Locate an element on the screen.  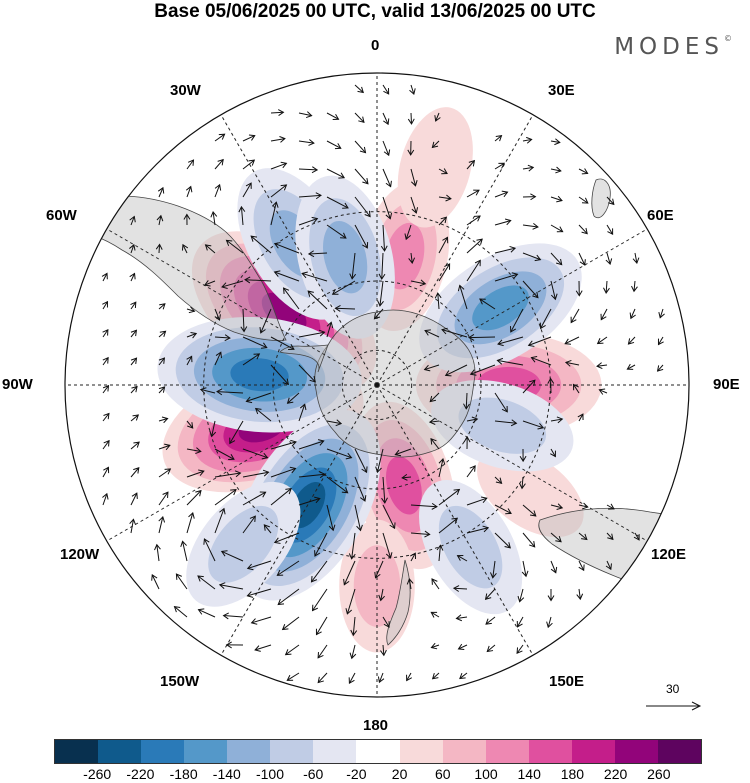
madagascar is located at coordinates (601, 198).